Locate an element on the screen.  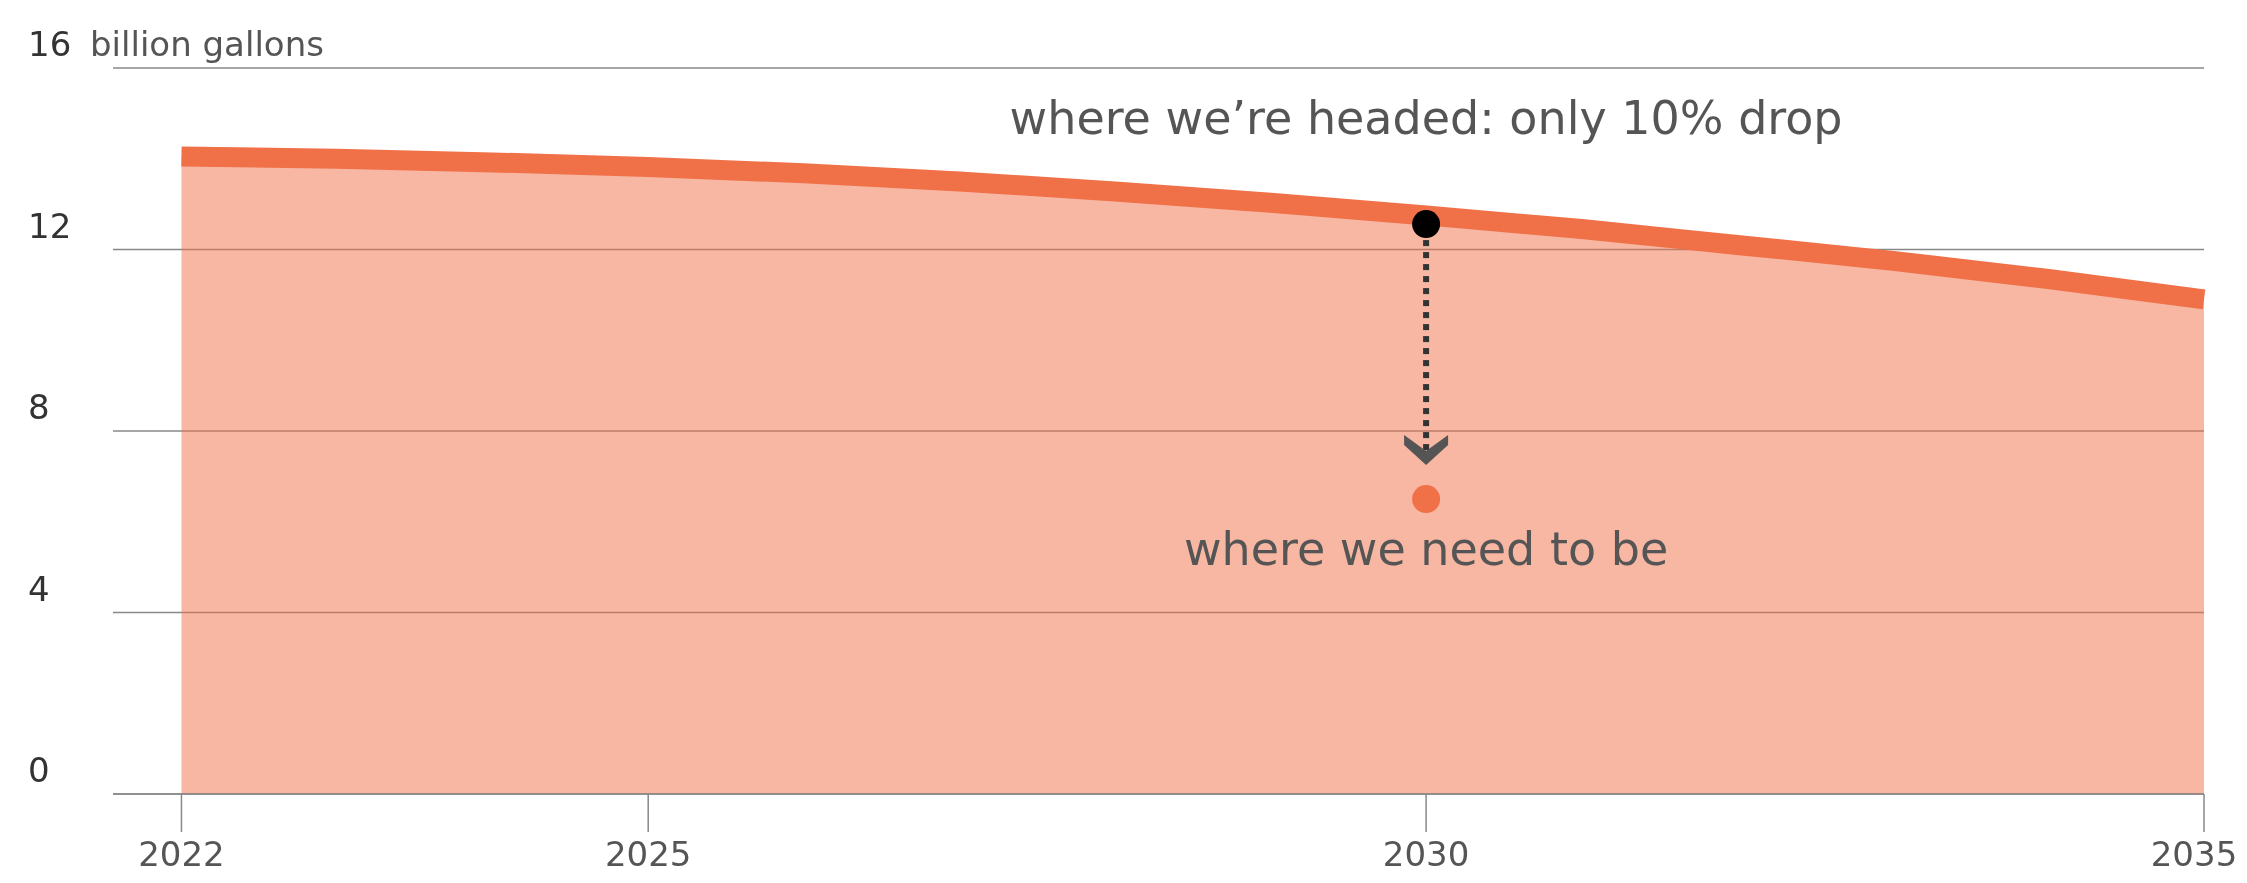
annotation: where we’re headed: only 10% drop is located at coordinates (1426, 118).